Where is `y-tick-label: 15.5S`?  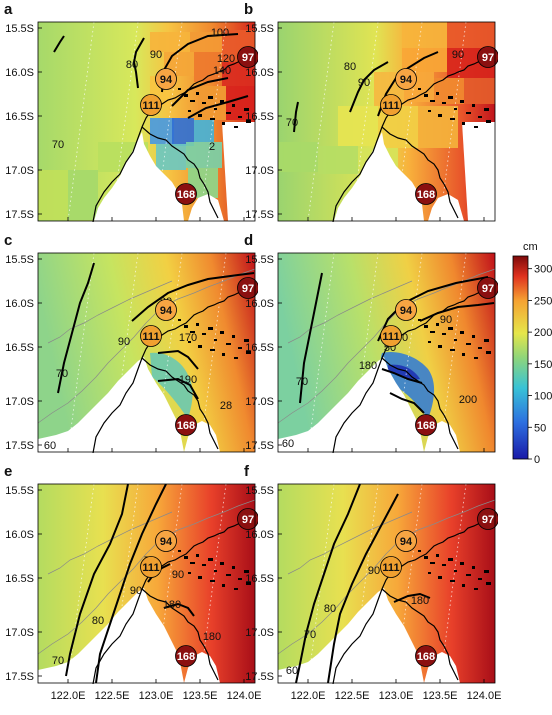 y-tick-label: 15.5S is located at coordinates (259, 260).